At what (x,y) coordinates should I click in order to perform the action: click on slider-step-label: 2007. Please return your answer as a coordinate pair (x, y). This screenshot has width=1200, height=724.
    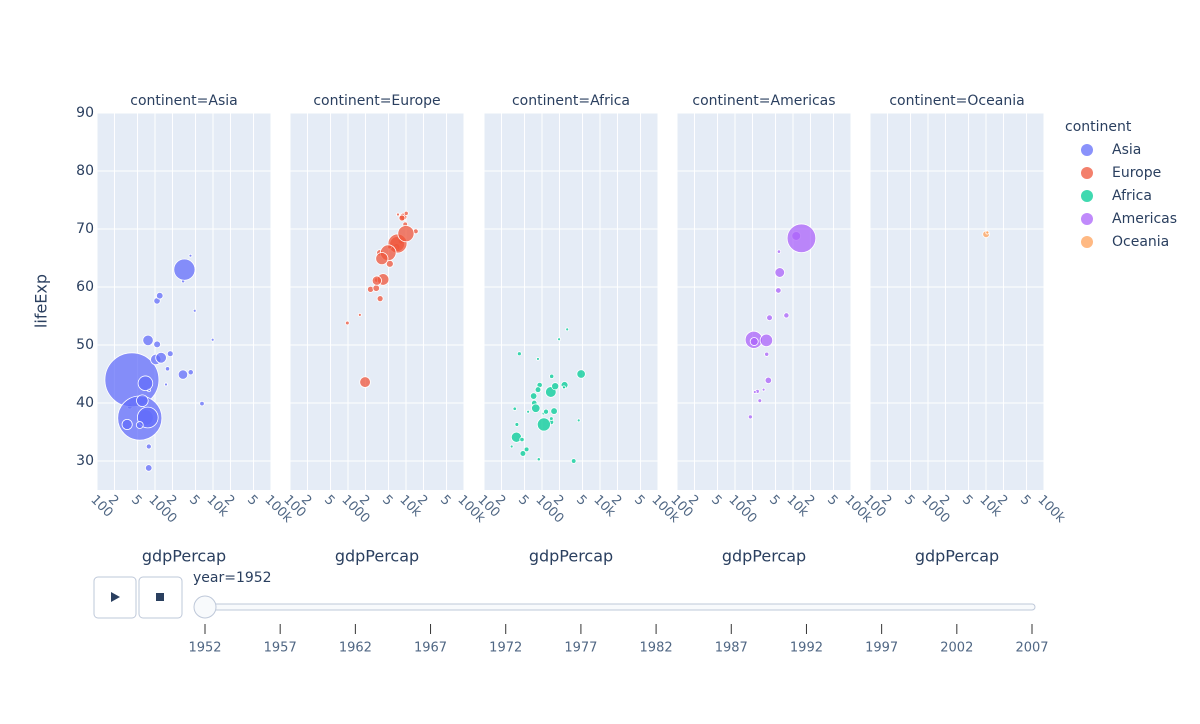
    Looking at the image, I should click on (1031, 648).